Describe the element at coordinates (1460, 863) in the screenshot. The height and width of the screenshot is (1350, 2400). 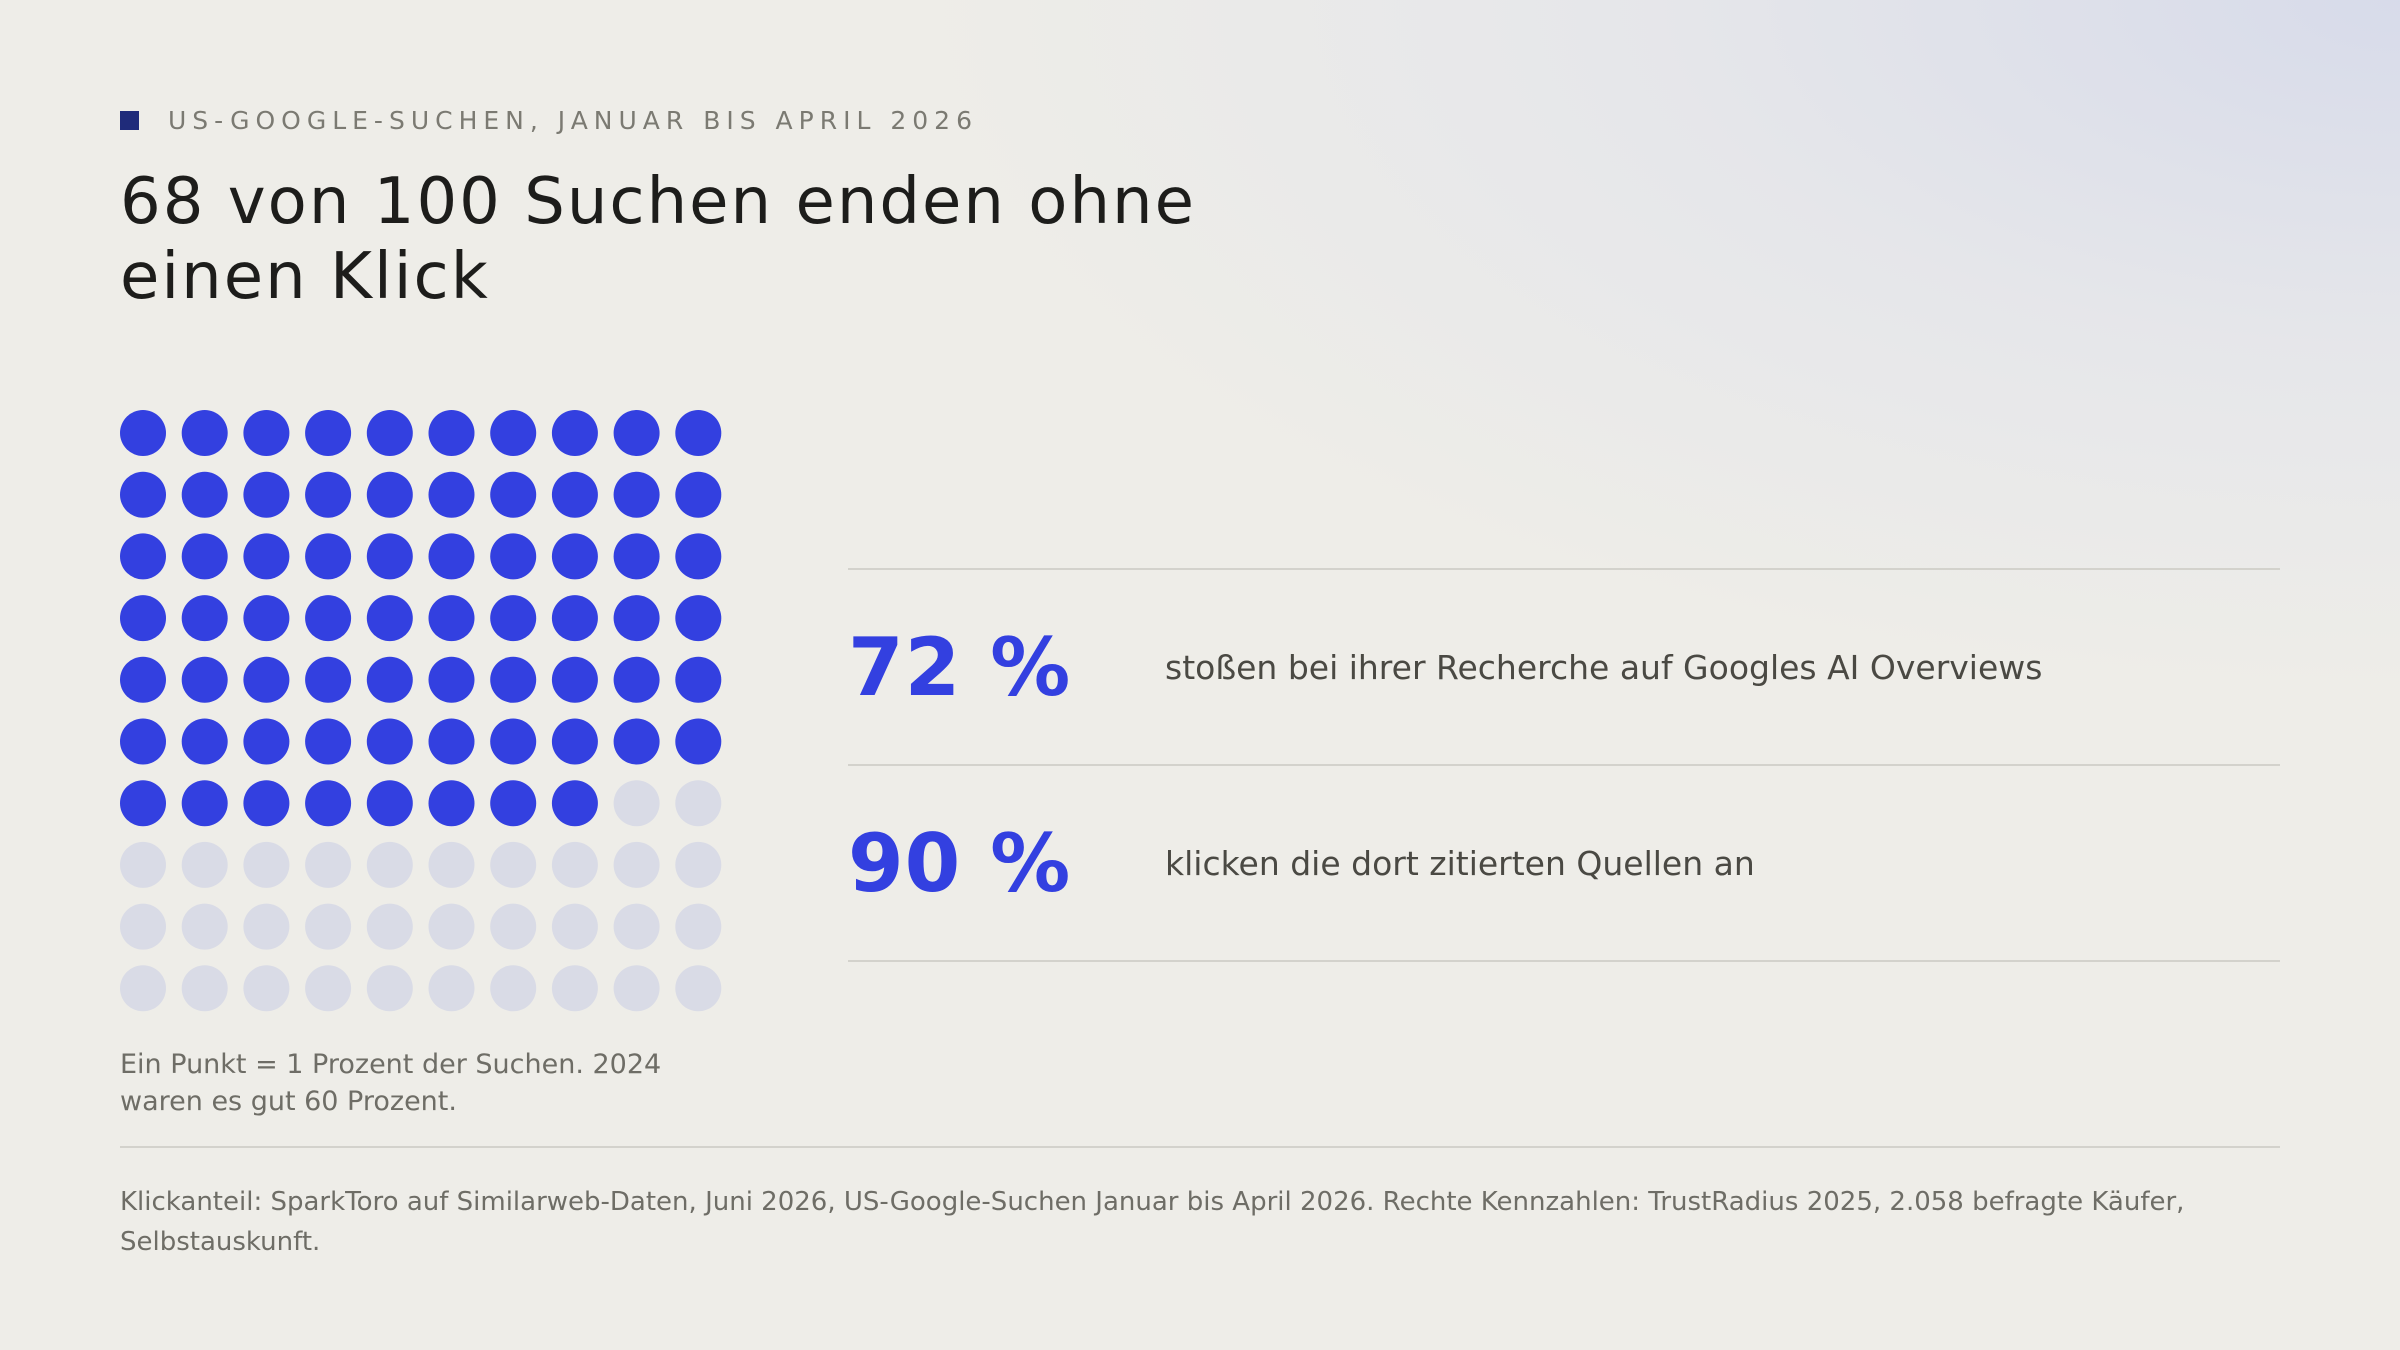
I see `stat-description: klicken die dort zitierten Quellen an` at that location.